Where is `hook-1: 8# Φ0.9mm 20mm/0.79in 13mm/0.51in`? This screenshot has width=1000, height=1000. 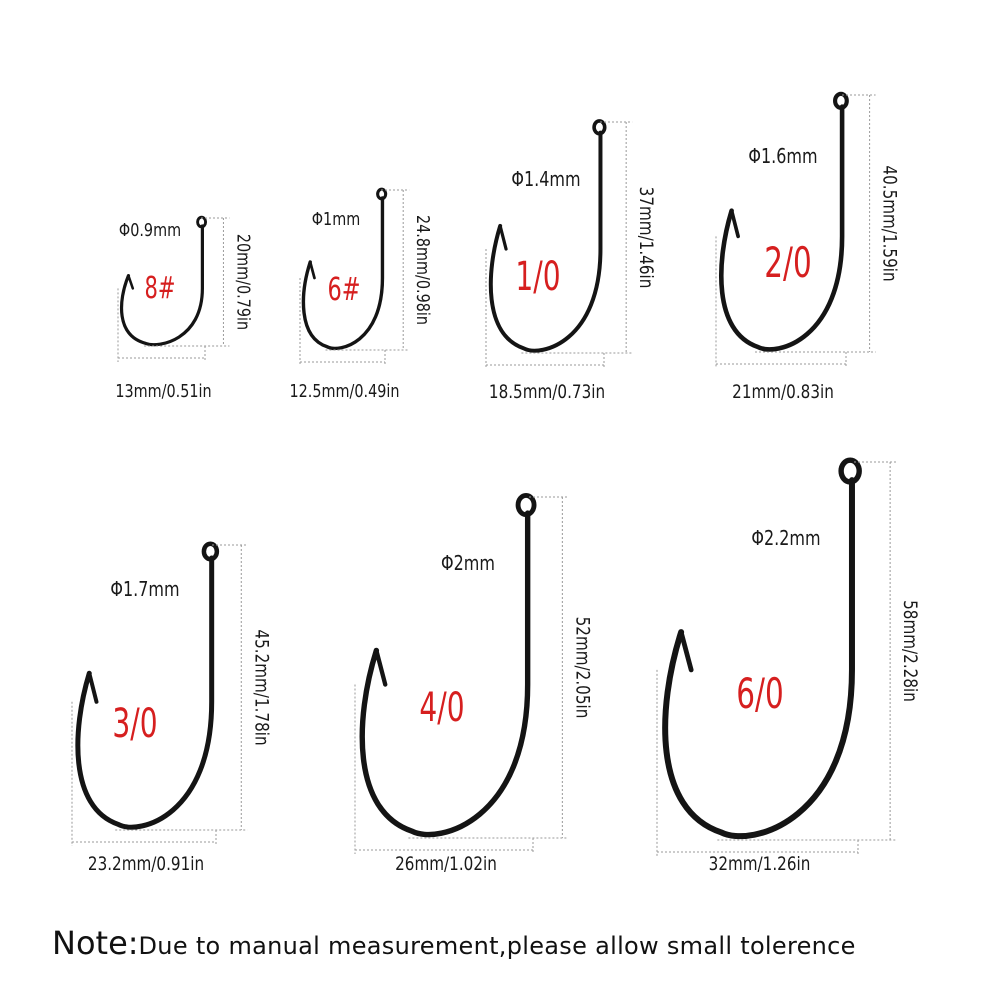 hook-1: 8# Φ0.9mm 20mm/0.79in 13mm/0.51in is located at coordinates (184, 308).